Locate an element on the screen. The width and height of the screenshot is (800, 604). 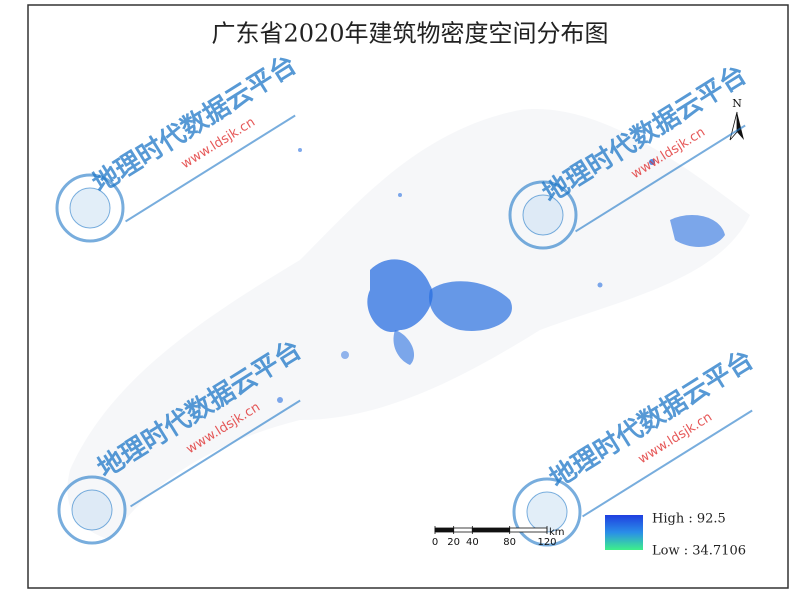
scale-label: 0 is located at coordinates (435, 542).